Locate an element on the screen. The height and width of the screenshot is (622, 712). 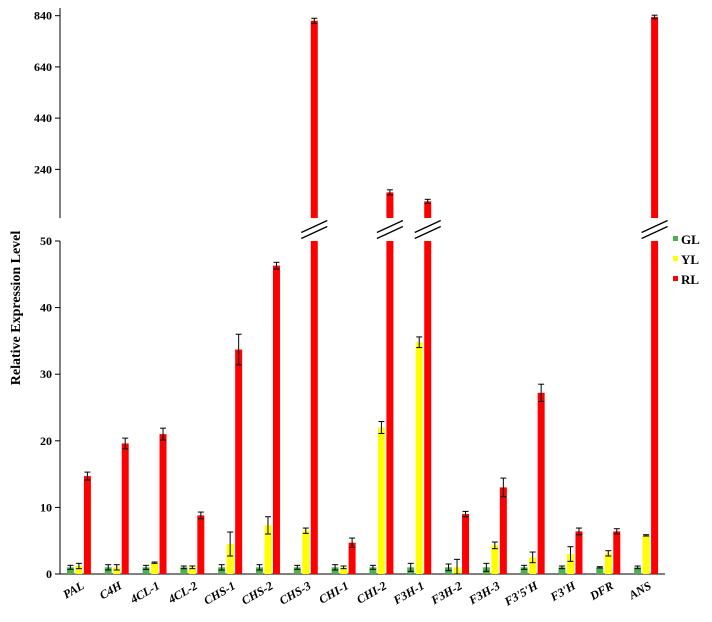
error-bar-RL-ANS is located at coordinates (654, 17).